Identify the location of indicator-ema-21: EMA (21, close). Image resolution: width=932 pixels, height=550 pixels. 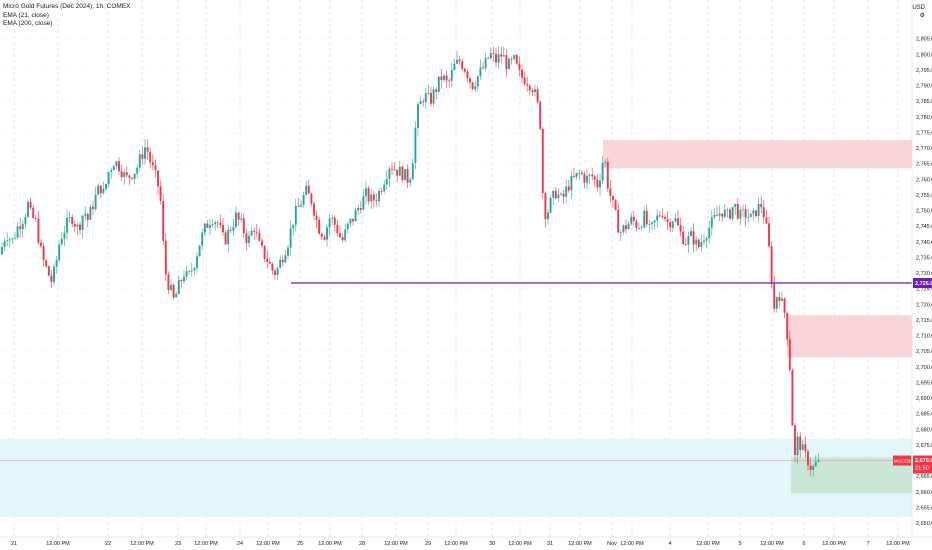
(26, 15).